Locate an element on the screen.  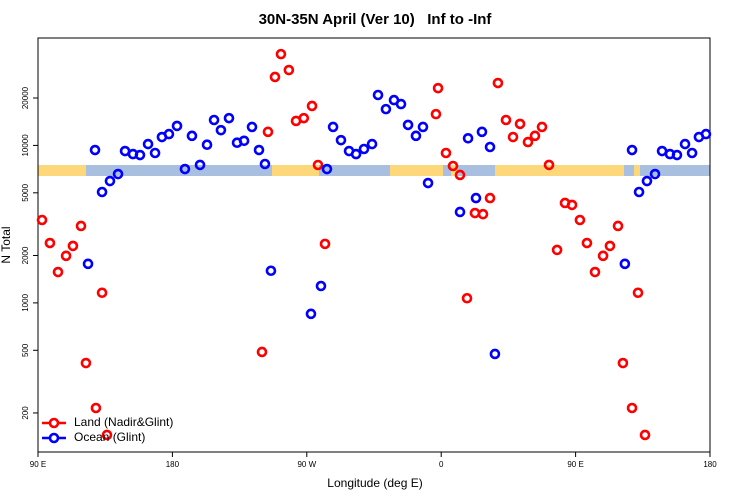
chart-title: 30N-35N April (Ver 10) Inf to -Inf is located at coordinates (376, 19).